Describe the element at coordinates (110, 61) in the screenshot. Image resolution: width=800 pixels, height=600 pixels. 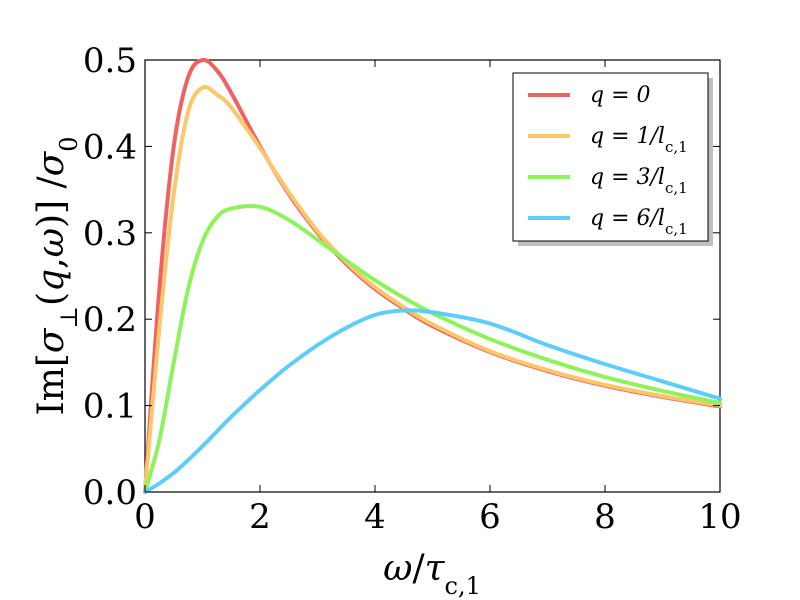
I see `y-tick-label: 0.5` at that location.